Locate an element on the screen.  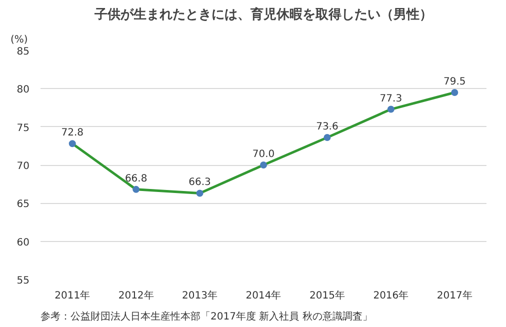
text: 79.5 is located at coordinates (455, 82).